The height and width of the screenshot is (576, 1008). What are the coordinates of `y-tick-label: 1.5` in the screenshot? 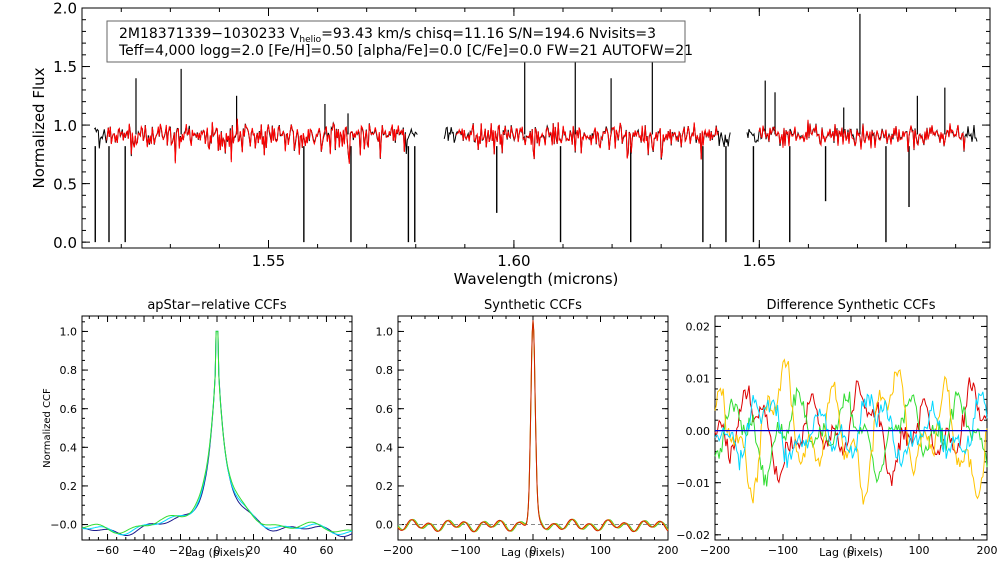 It's located at (65, 67).